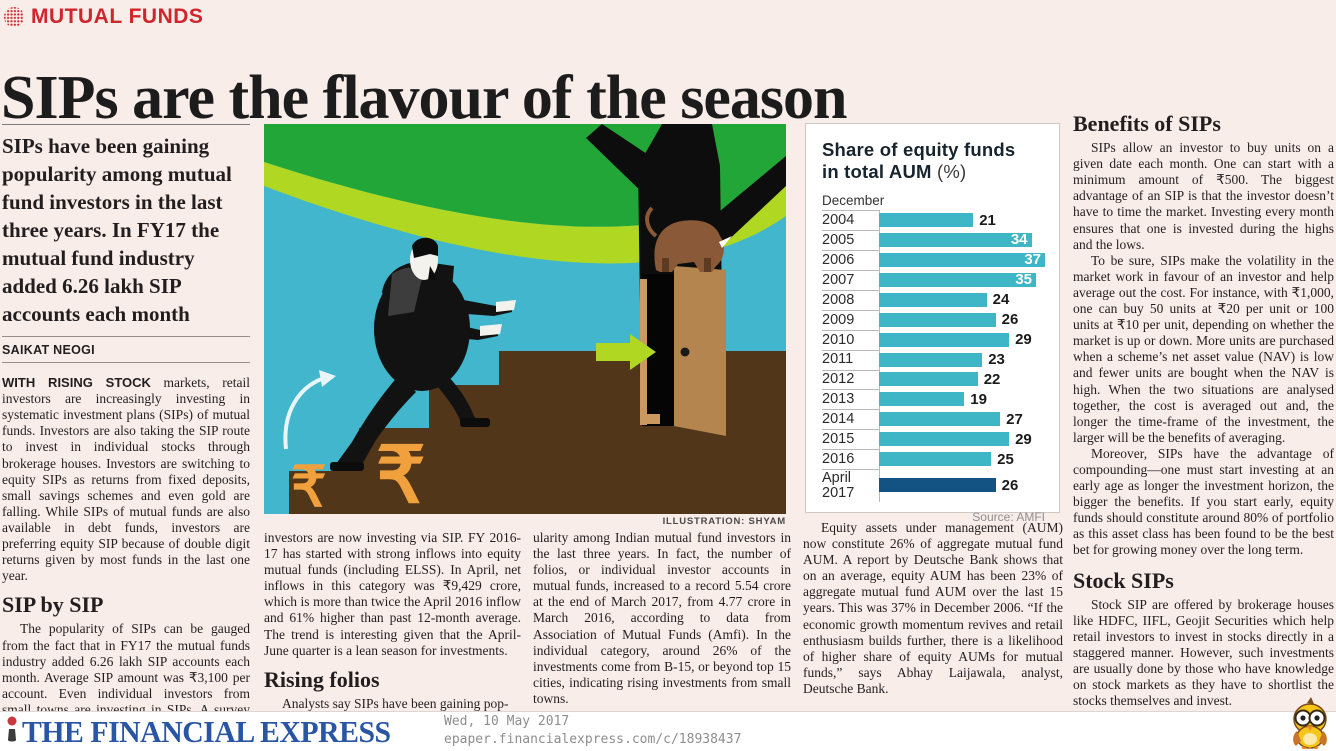 The width and height of the screenshot is (1336, 751). I want to click on tree-branch-left, so click(624, 160).